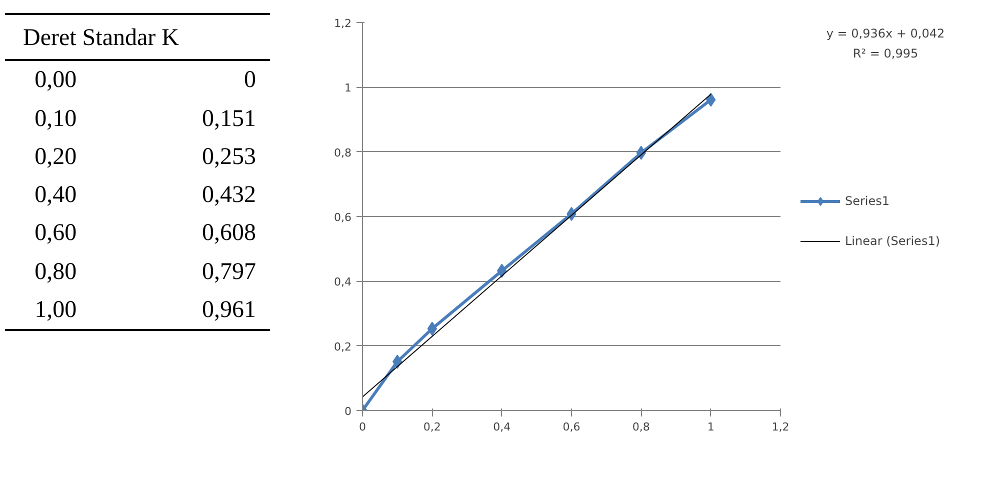  I want to click on y-tick-label: 0,2, so click(343, 347).